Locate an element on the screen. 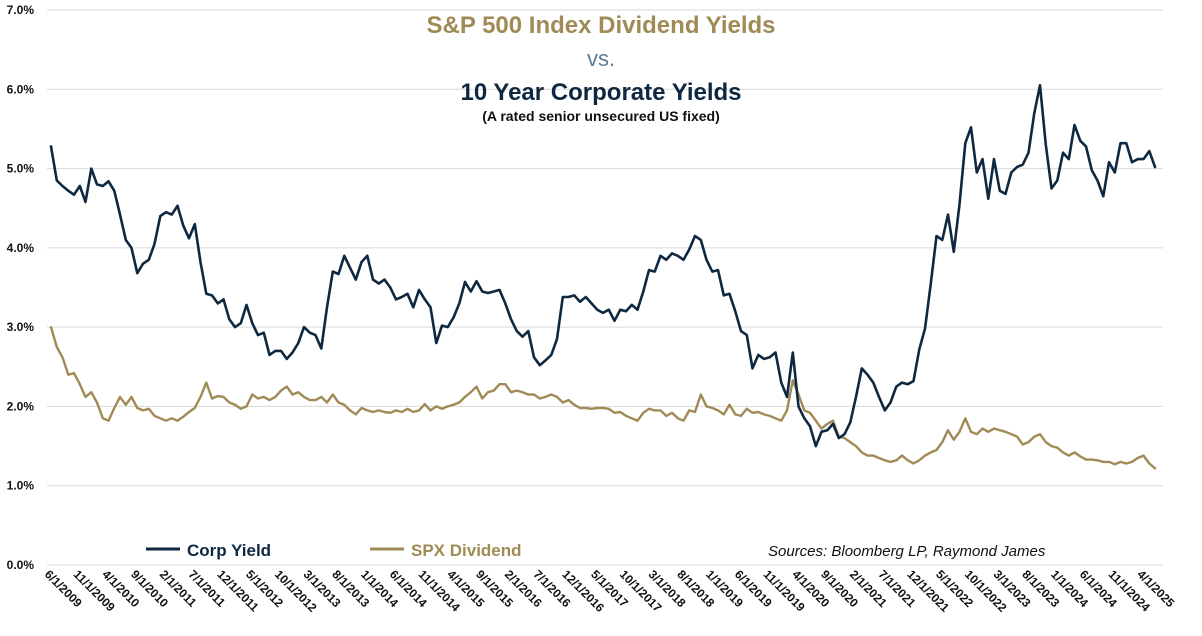 Image resolution: width=1202 pixels, height=636 pixels. y-tick-label: 5.0% is located at coordinates (21, 169).